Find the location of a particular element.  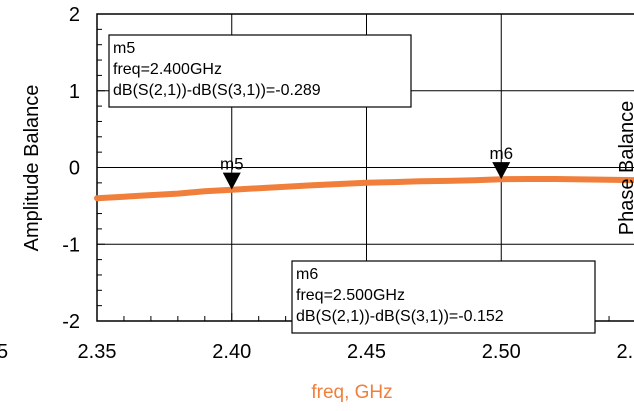

marker-readout-line: dB(S(2,1))-dB(S(3,1))=-0.289 is located at coordinates (217, 90).